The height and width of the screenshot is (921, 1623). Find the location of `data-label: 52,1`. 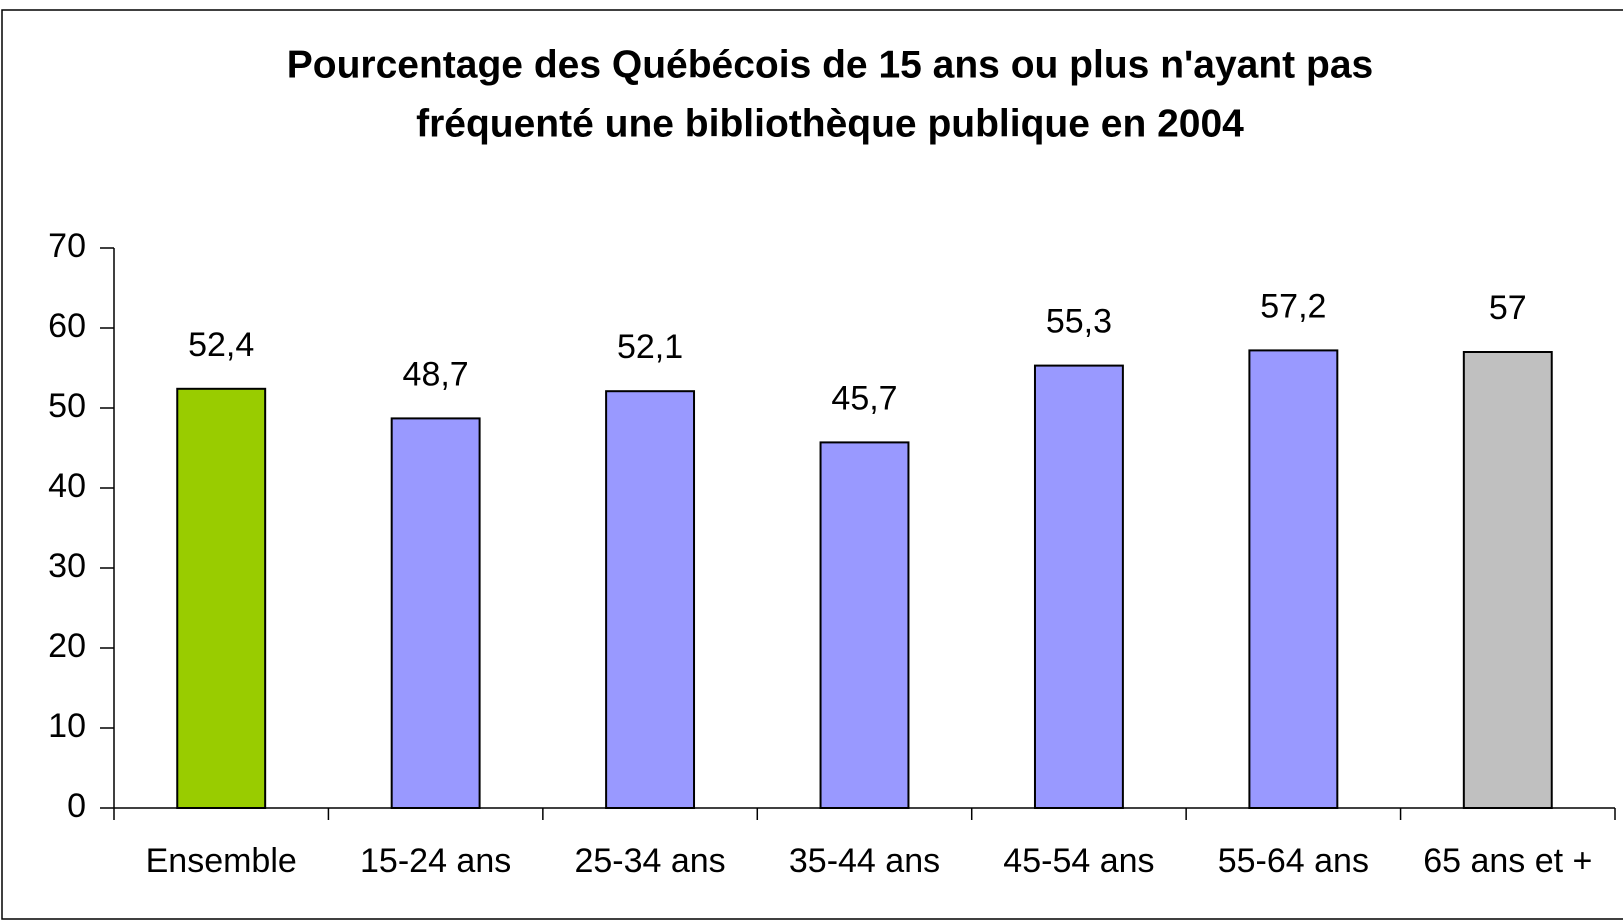

data-label: 52,1 is located at coordinates (650, 347).